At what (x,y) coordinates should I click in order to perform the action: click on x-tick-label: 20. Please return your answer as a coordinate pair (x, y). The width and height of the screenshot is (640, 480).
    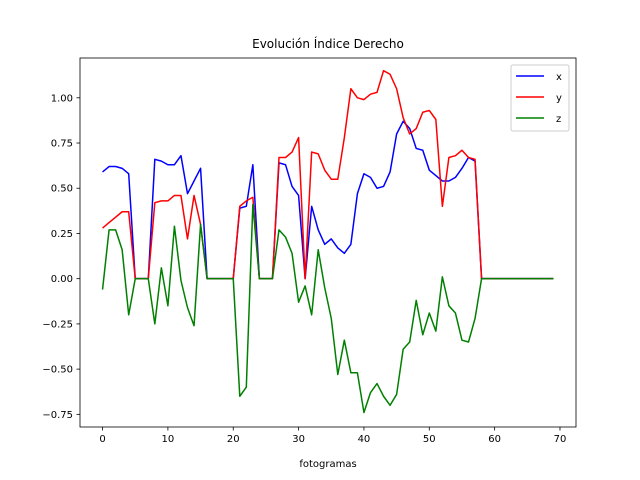
    Looking at the image, I should click on (233, 439).